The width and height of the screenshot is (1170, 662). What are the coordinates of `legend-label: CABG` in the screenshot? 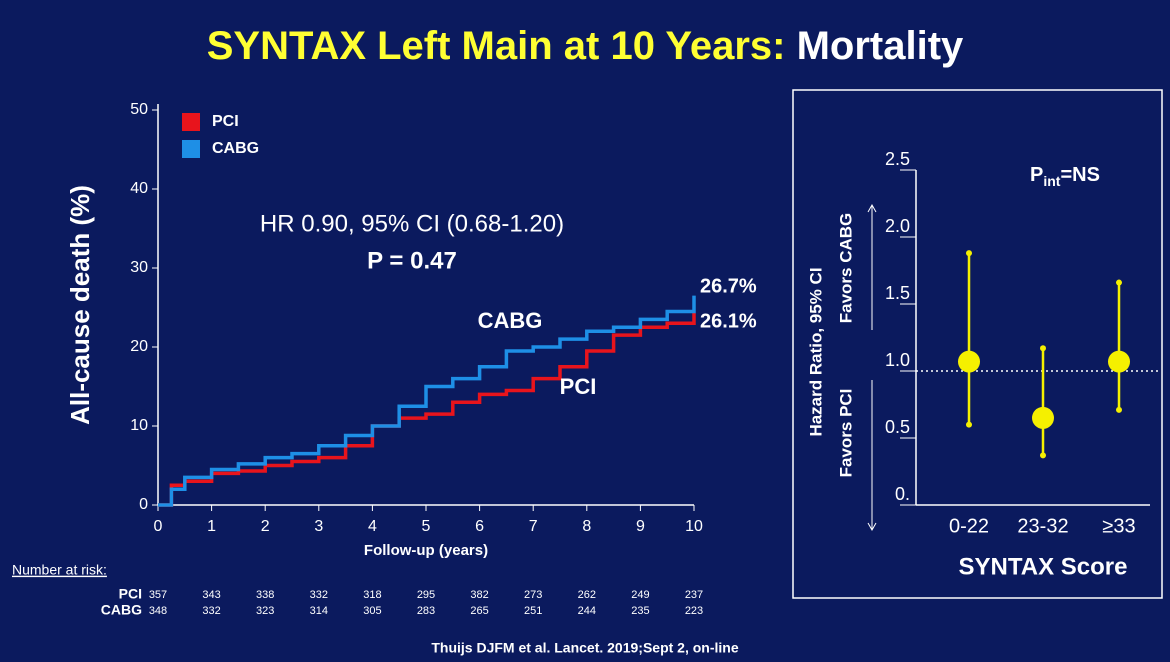 It's located at (235, 148).